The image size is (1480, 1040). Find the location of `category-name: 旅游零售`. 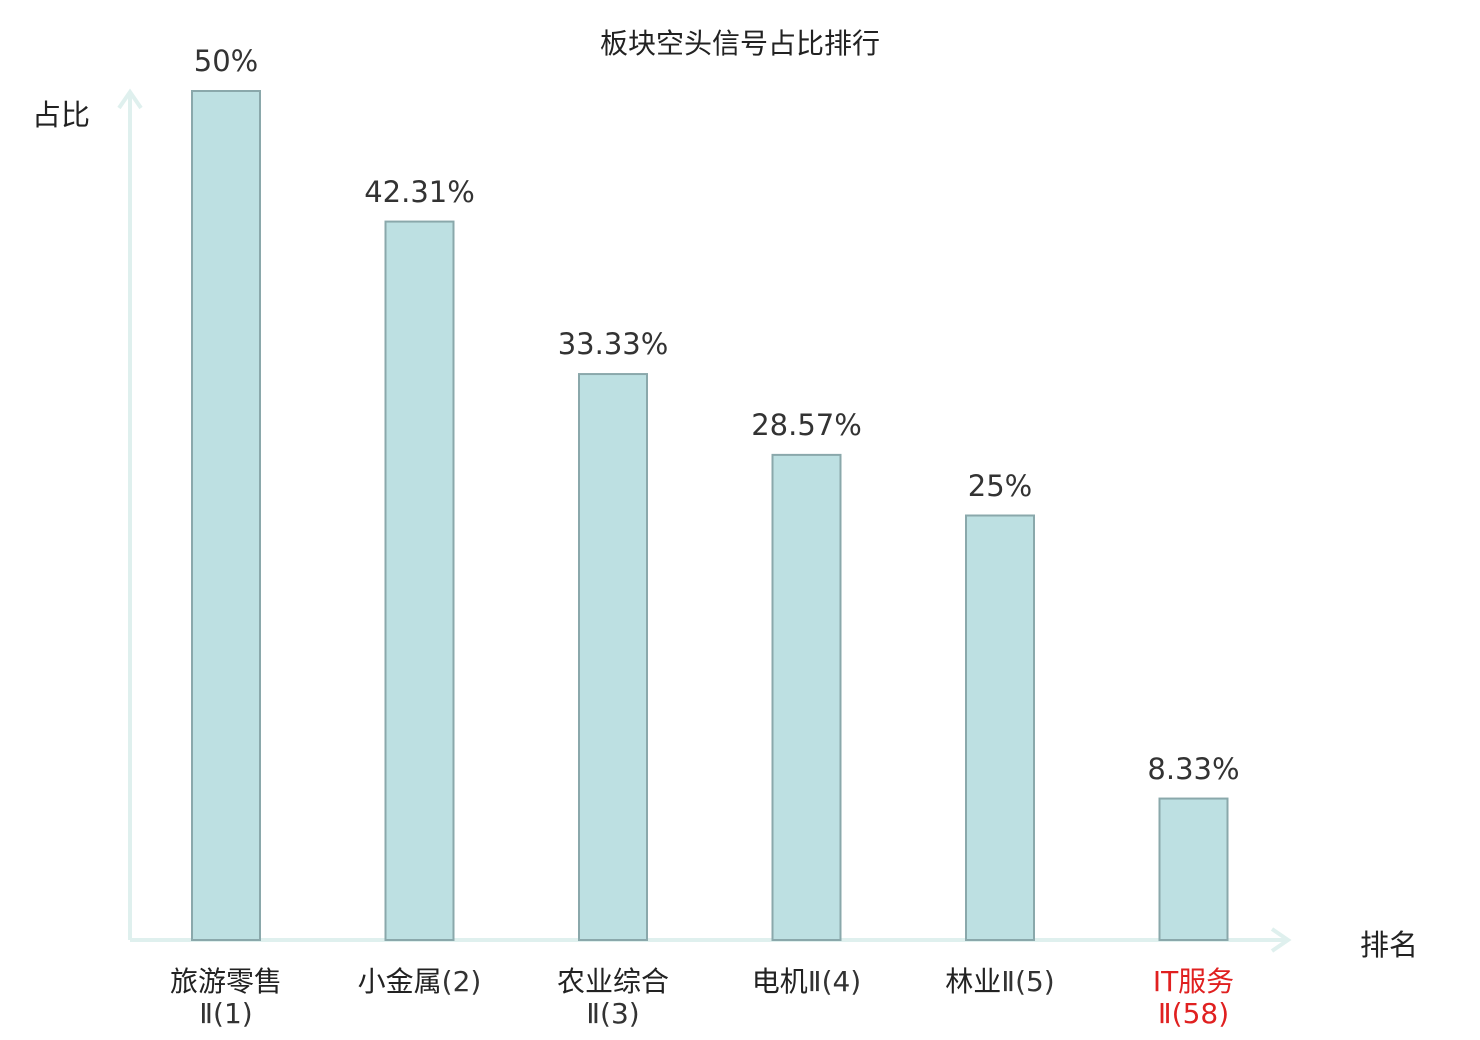

category-name: 旅游零售 is located at coordinates (225, 981).